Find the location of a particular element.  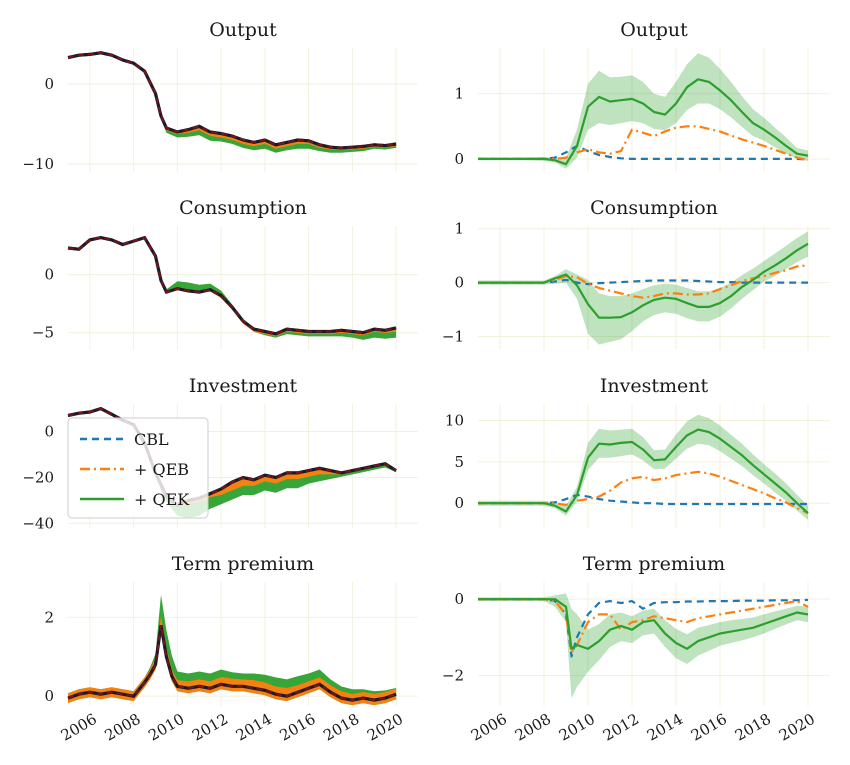

y-tick-label: −1 is located at coordinates (453, 337).